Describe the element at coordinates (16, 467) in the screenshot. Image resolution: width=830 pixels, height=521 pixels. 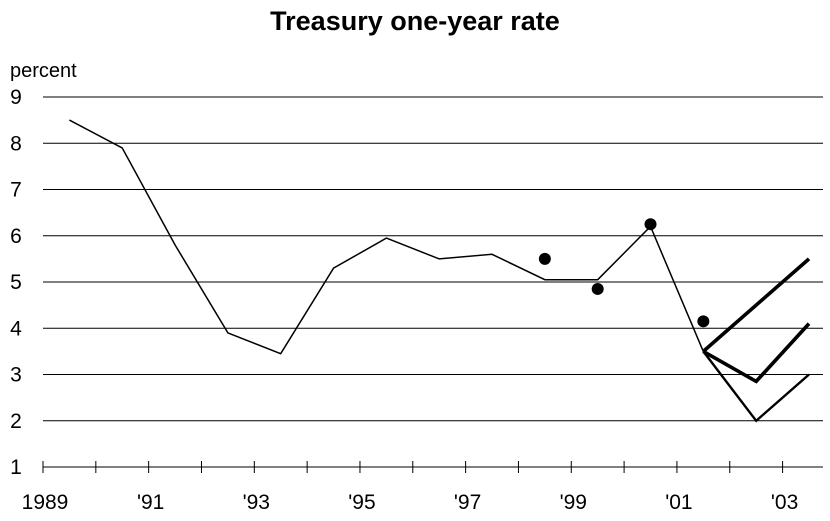
I see `y-tick-label: 1` at that location.